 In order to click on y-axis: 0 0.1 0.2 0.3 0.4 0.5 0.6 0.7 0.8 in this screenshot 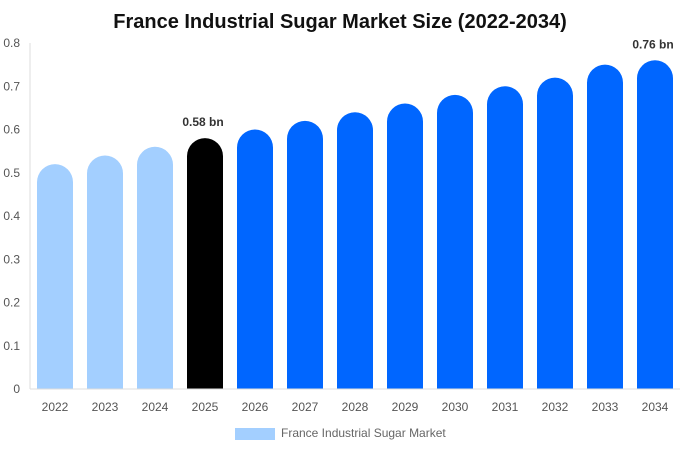, I will do `click(17, 216)`.